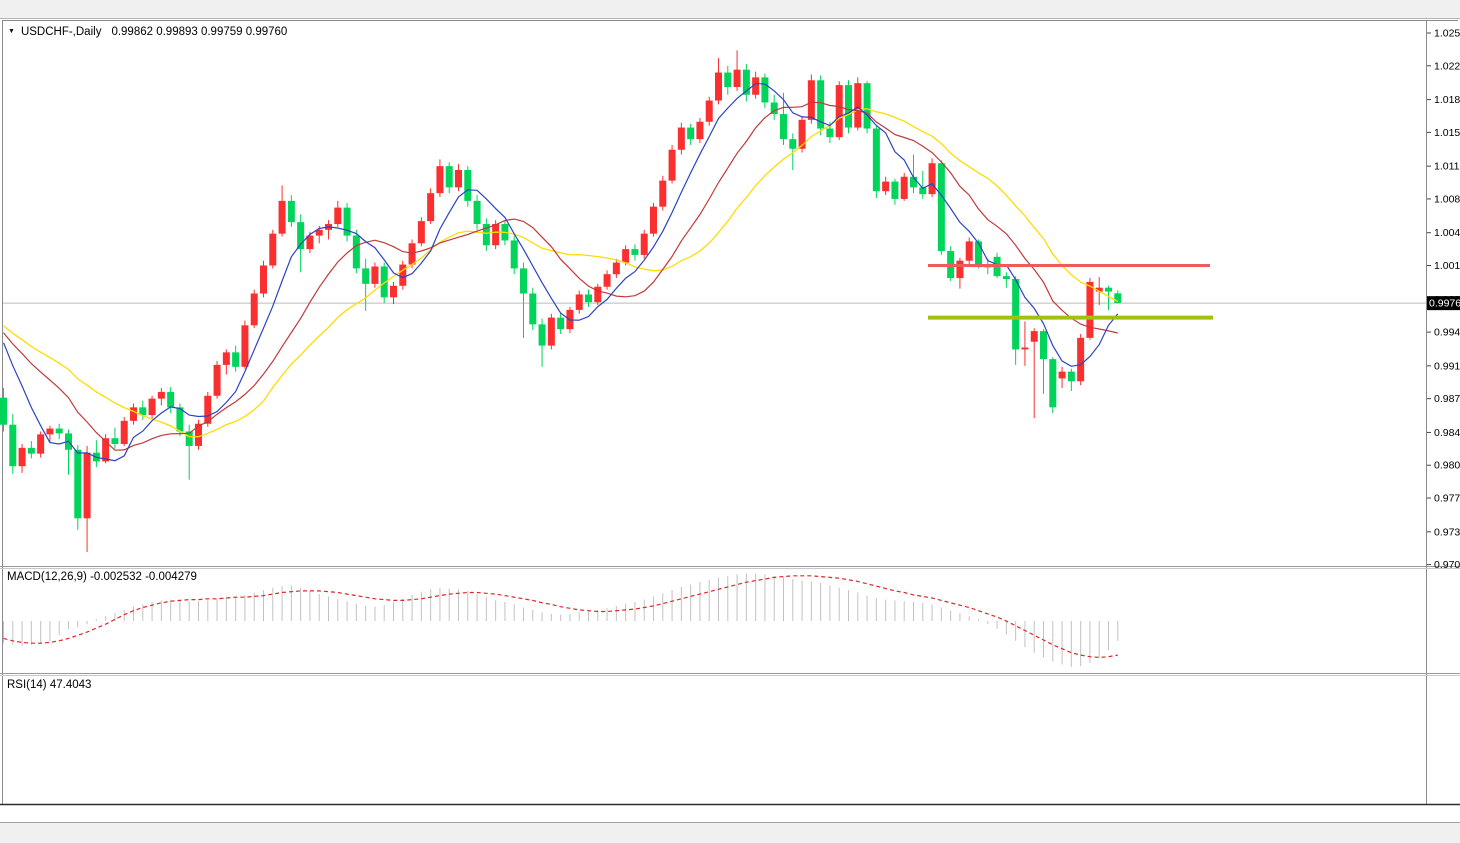  I want to click on price-axis-label: 0.99110, so click(1447, 366).